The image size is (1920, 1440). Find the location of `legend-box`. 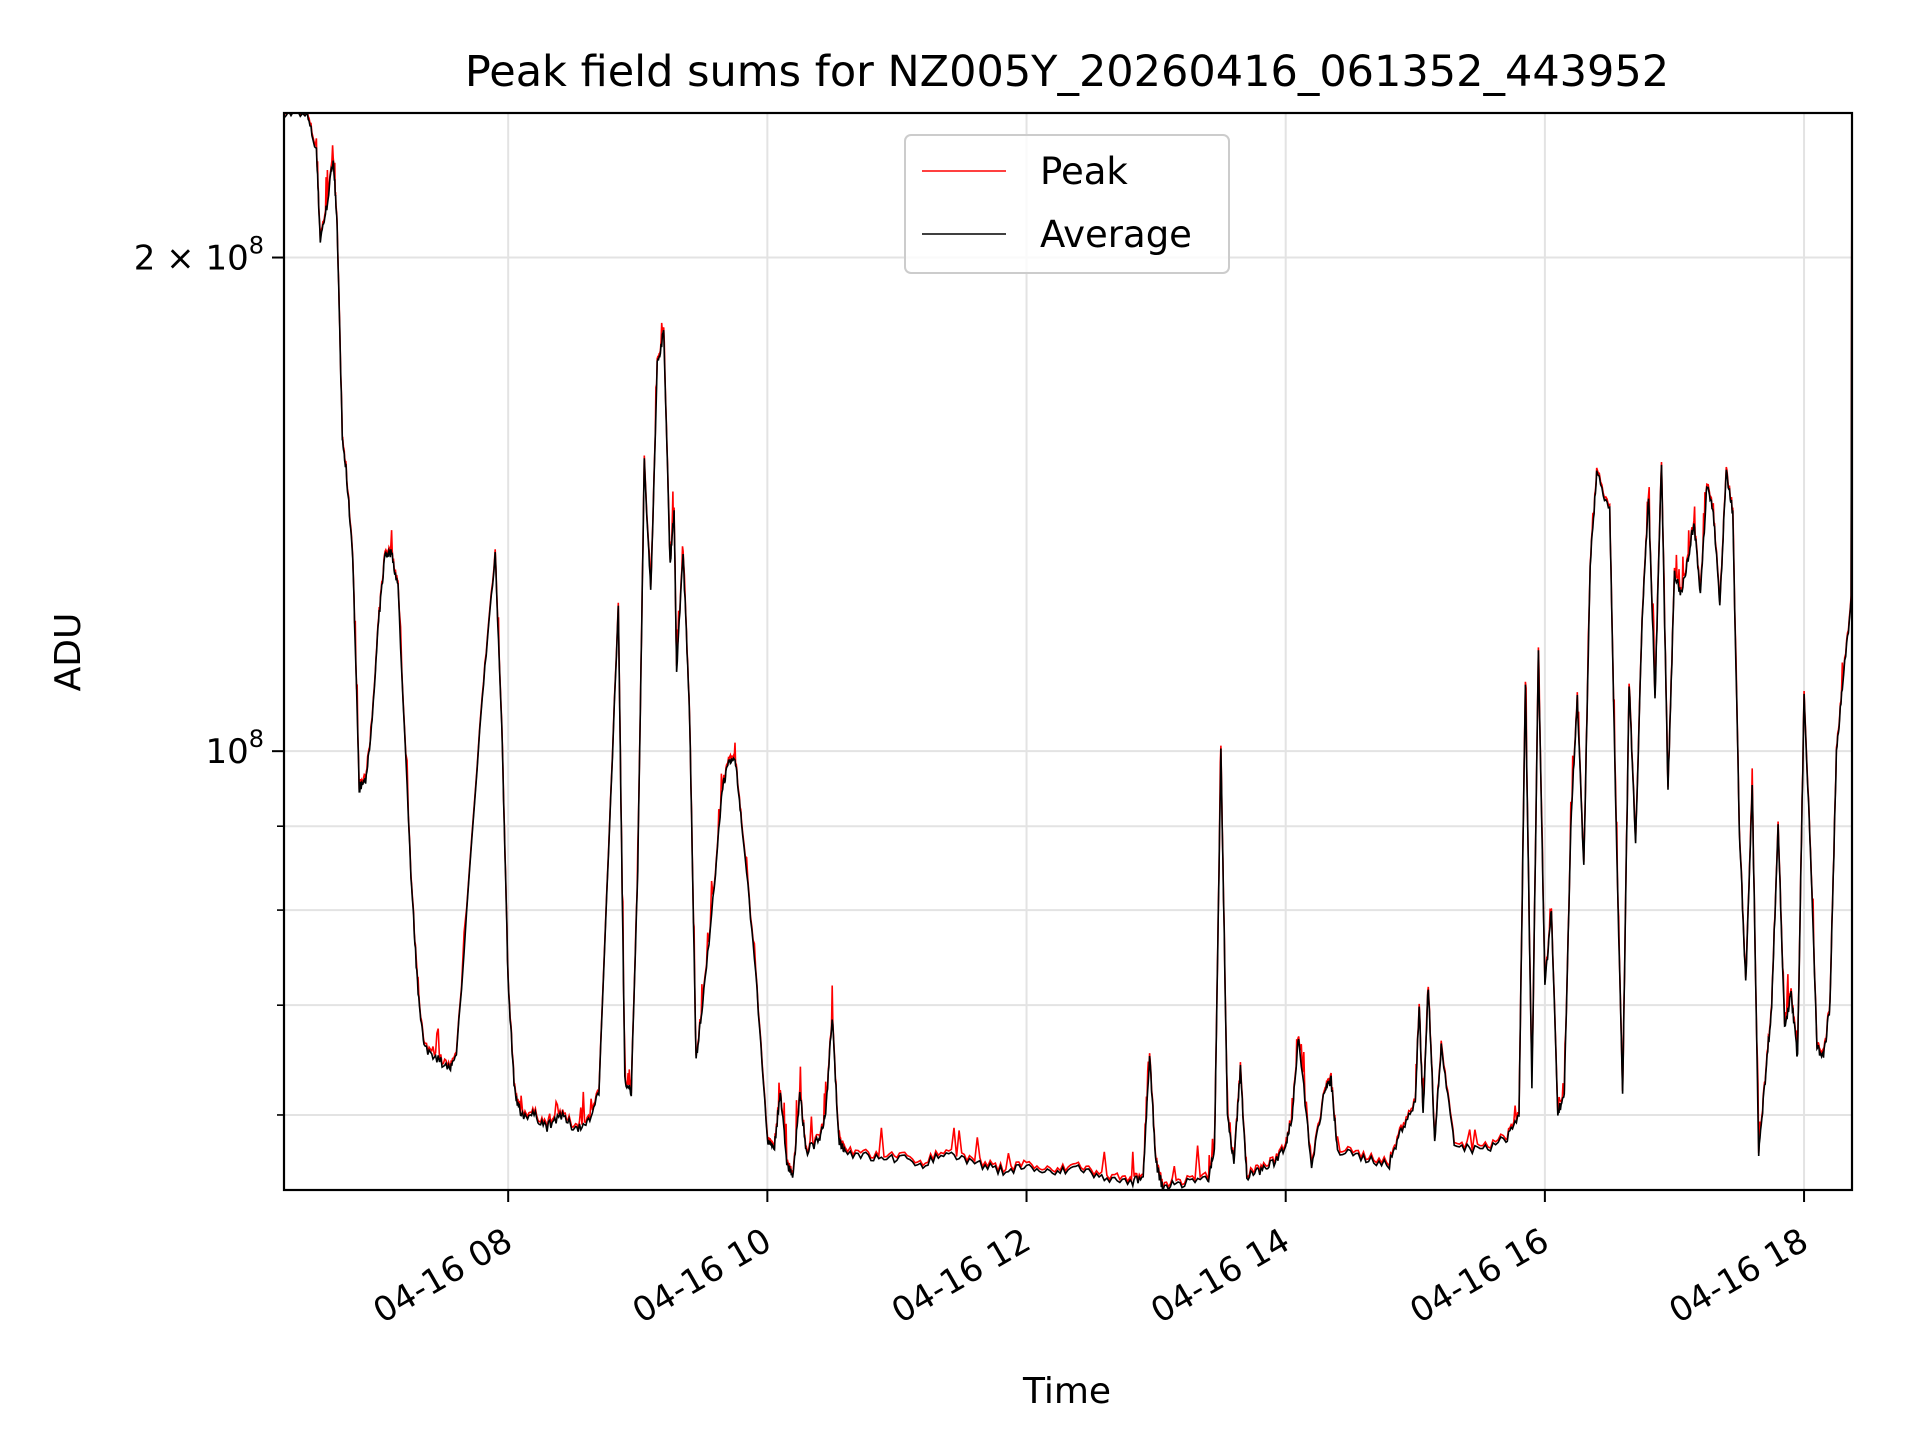

legend-box is located at coordinates (1067, 204).